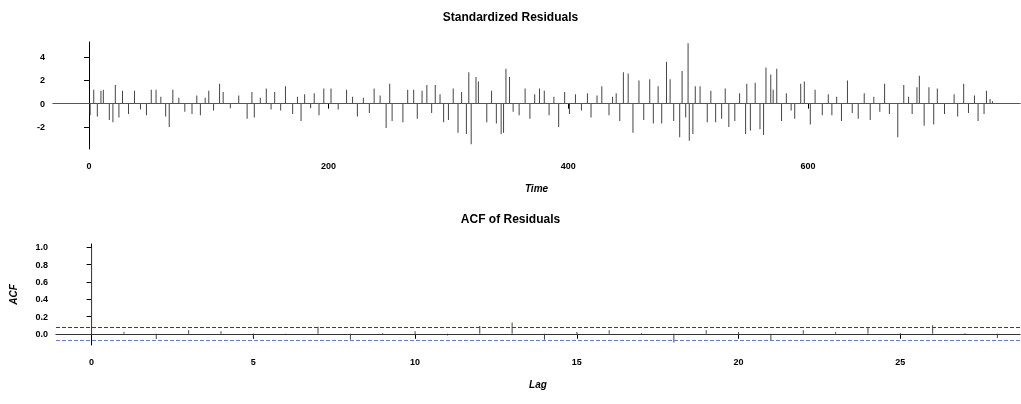 This screenshot has height=404, width=1021. I want to click on x-tick-label: 25, so click(900, 361).